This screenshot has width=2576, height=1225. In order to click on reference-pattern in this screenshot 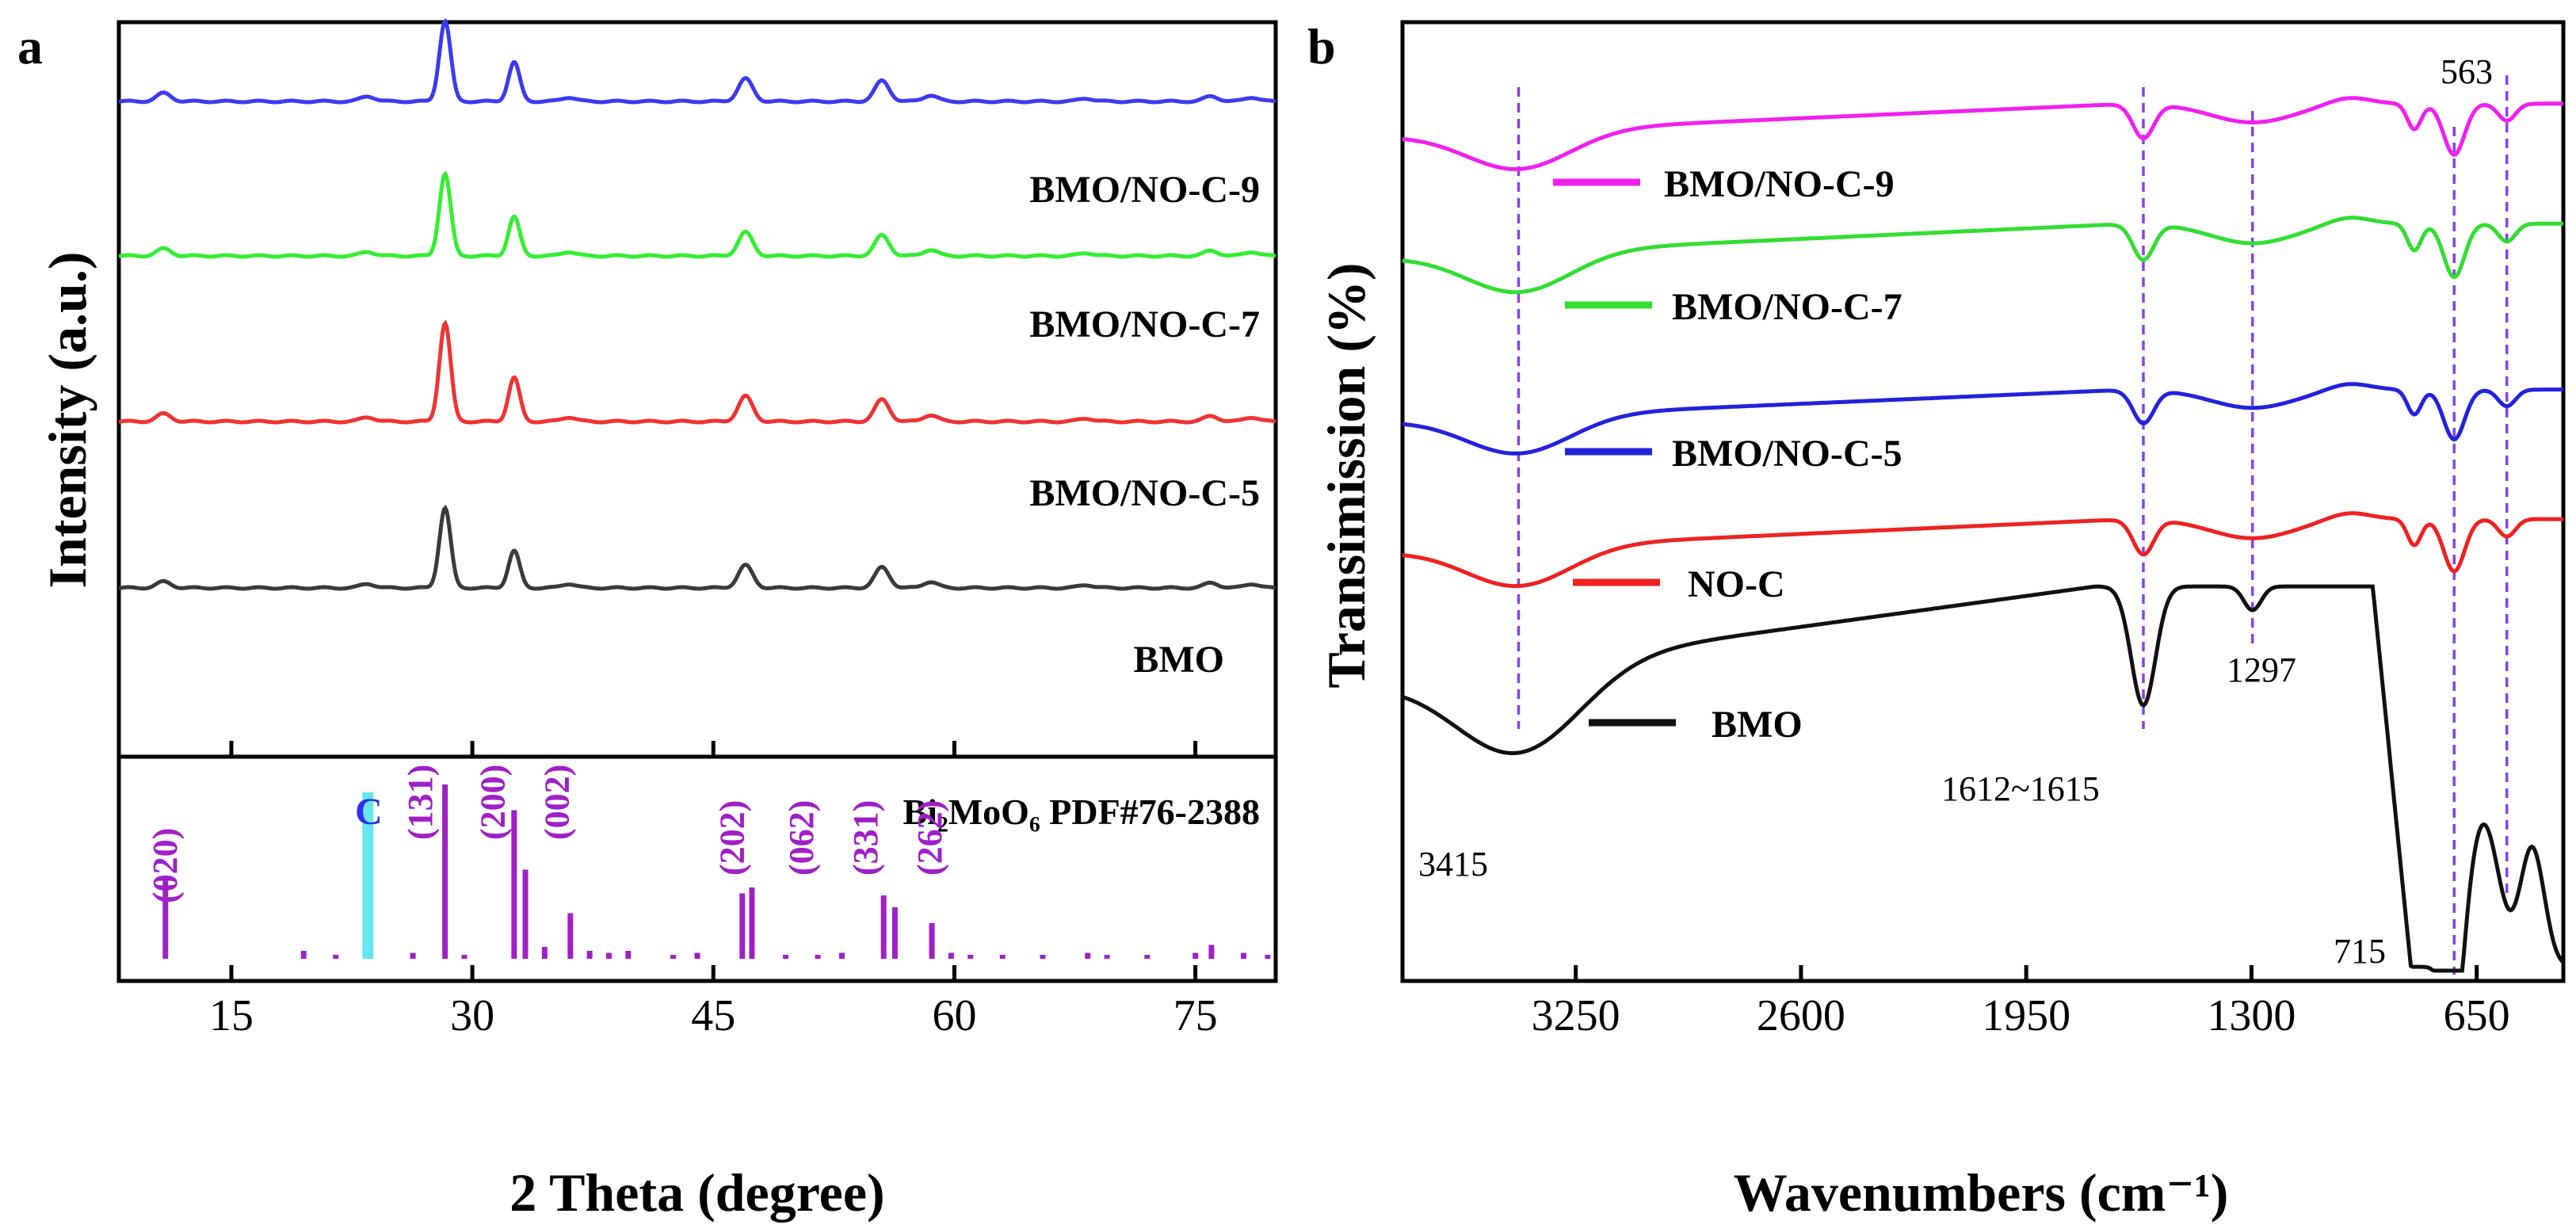, I will do `click(716, 871)`.